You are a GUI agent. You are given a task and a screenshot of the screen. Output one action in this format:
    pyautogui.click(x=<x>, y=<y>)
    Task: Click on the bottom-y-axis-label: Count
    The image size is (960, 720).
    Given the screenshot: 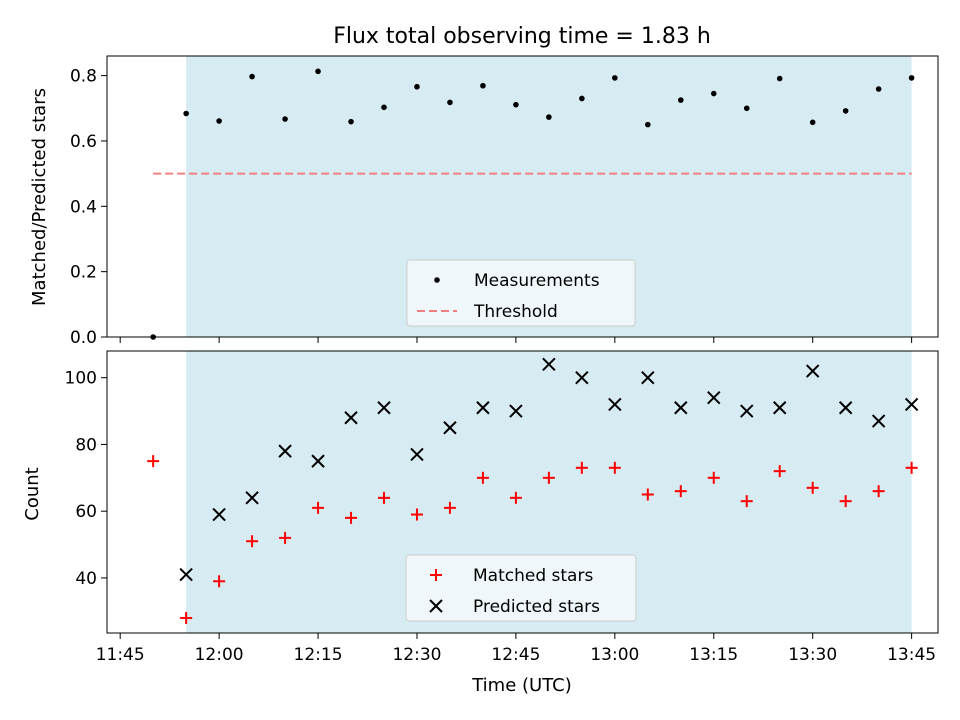 What is the action you would take?
    pyautogui.click(x=32, y=493)
    